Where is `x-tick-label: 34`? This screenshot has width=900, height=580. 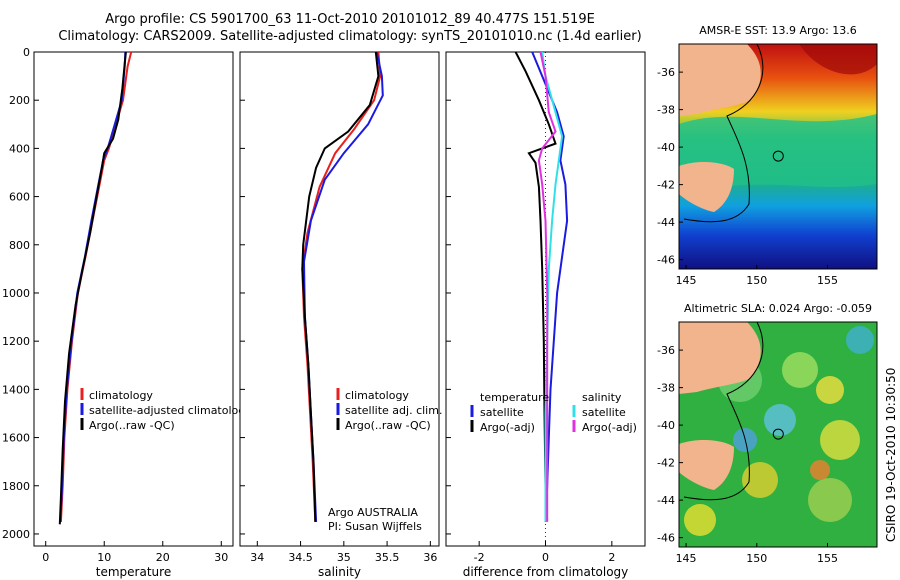 x-tick-label: 34 is located at coordinates (257, 557).